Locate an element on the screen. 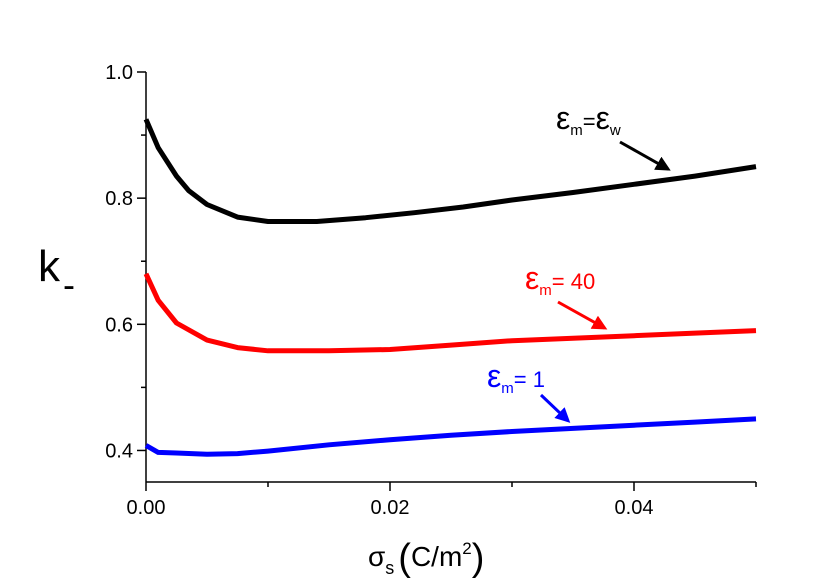  annotation-label: εm= 40 is located at coordinates (560, 279).